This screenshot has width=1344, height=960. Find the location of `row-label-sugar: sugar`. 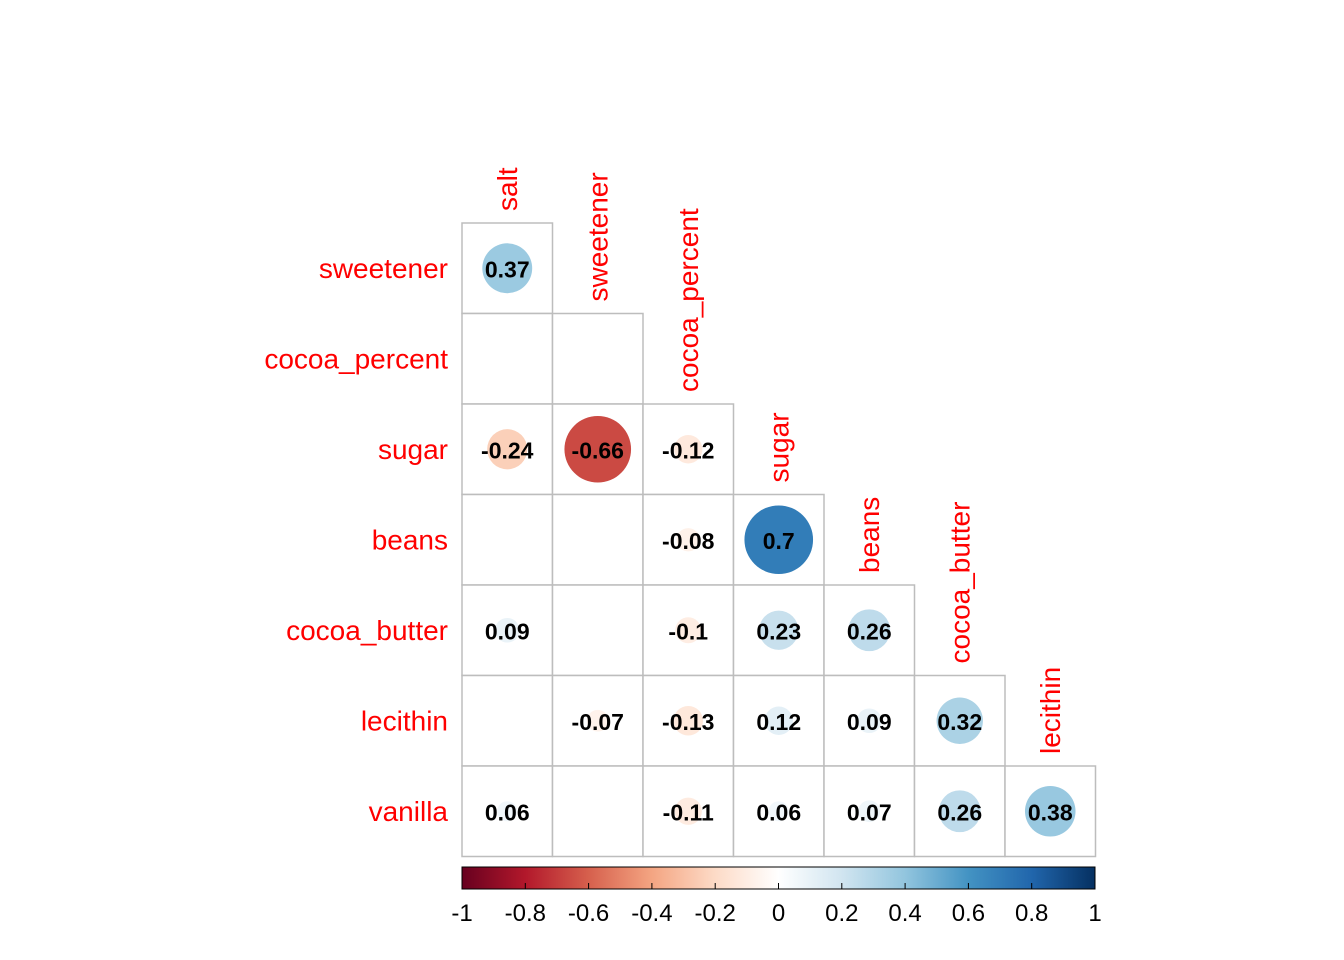

row-label-sugar: sugar is located at coordinates (413, 449).